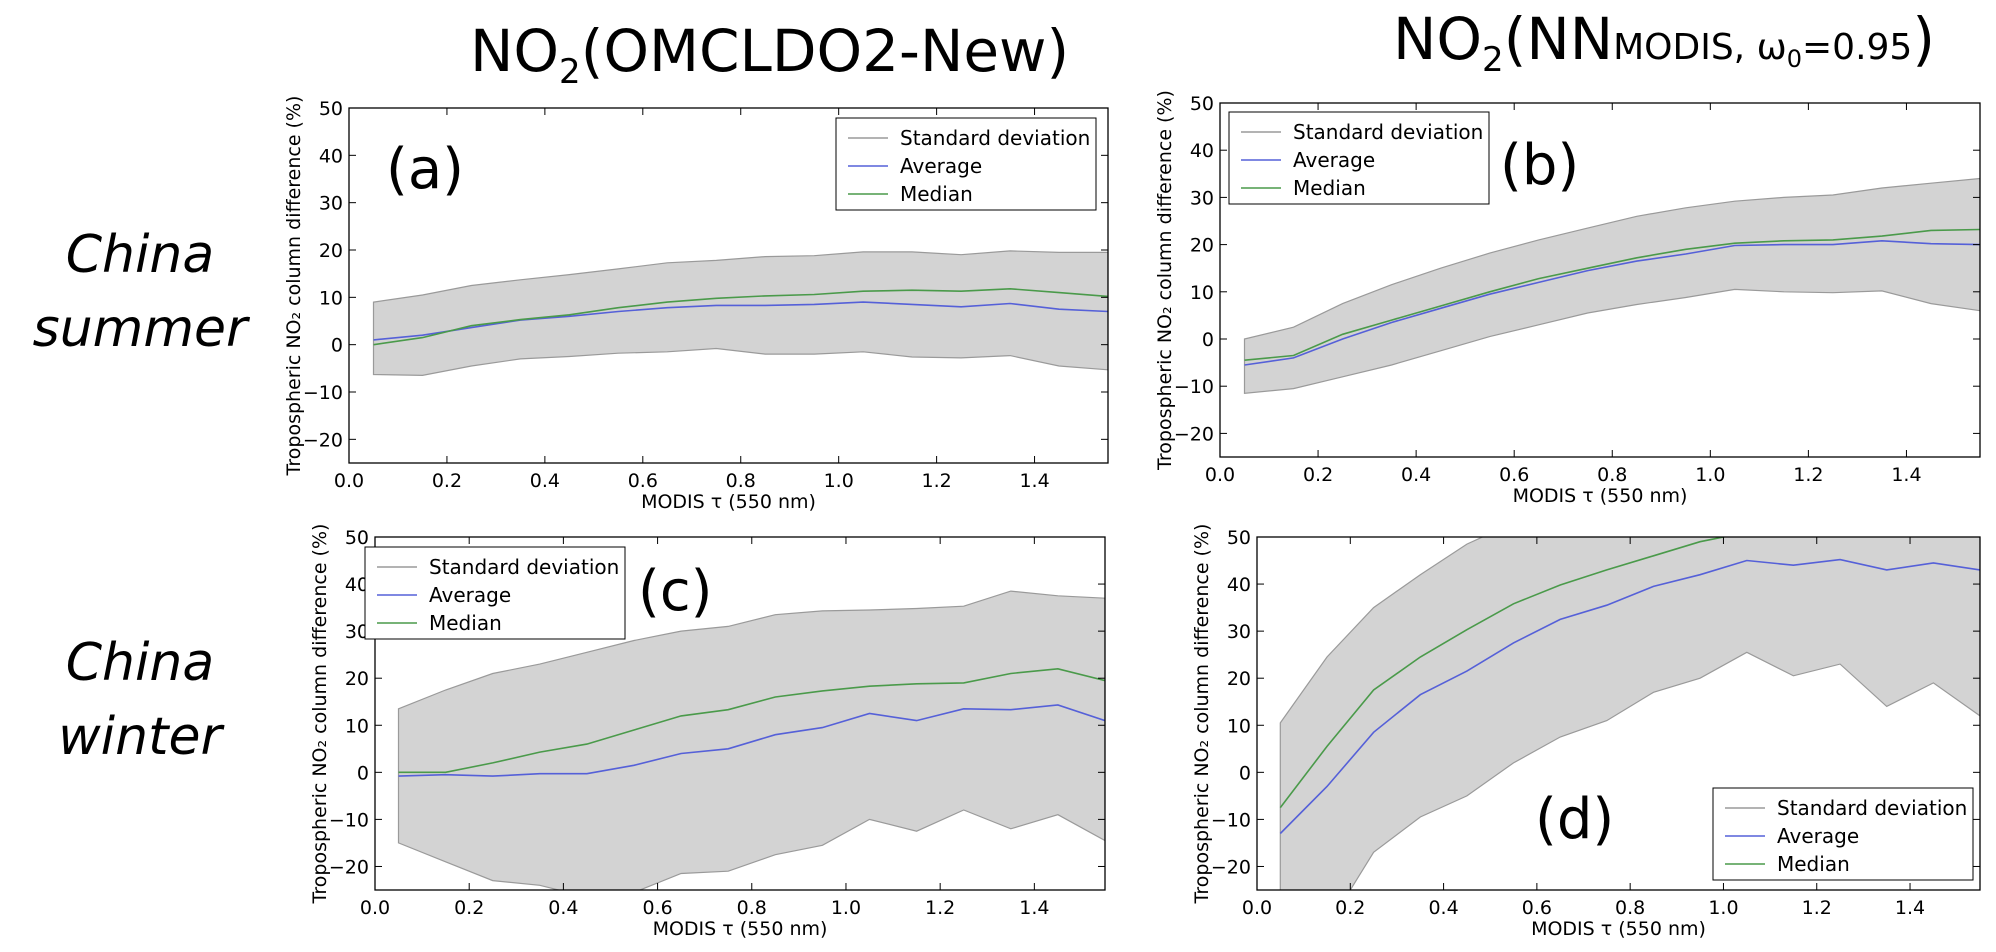 The width and height of the screenshot is (1996, 952). Describe the element at coordinates (1438, 39) in the screenshot. I see `column-title-right-base: NO` at that location.